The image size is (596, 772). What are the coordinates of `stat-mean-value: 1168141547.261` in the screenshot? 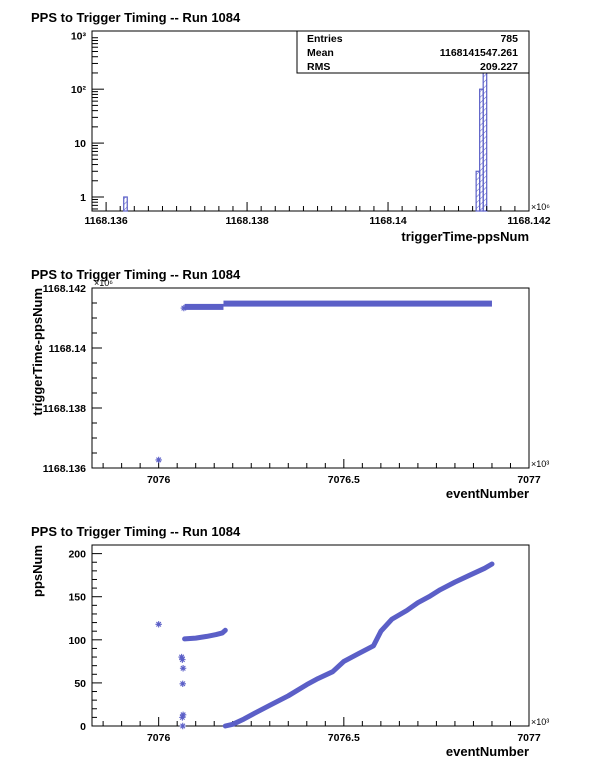 It's located at (479, 53).